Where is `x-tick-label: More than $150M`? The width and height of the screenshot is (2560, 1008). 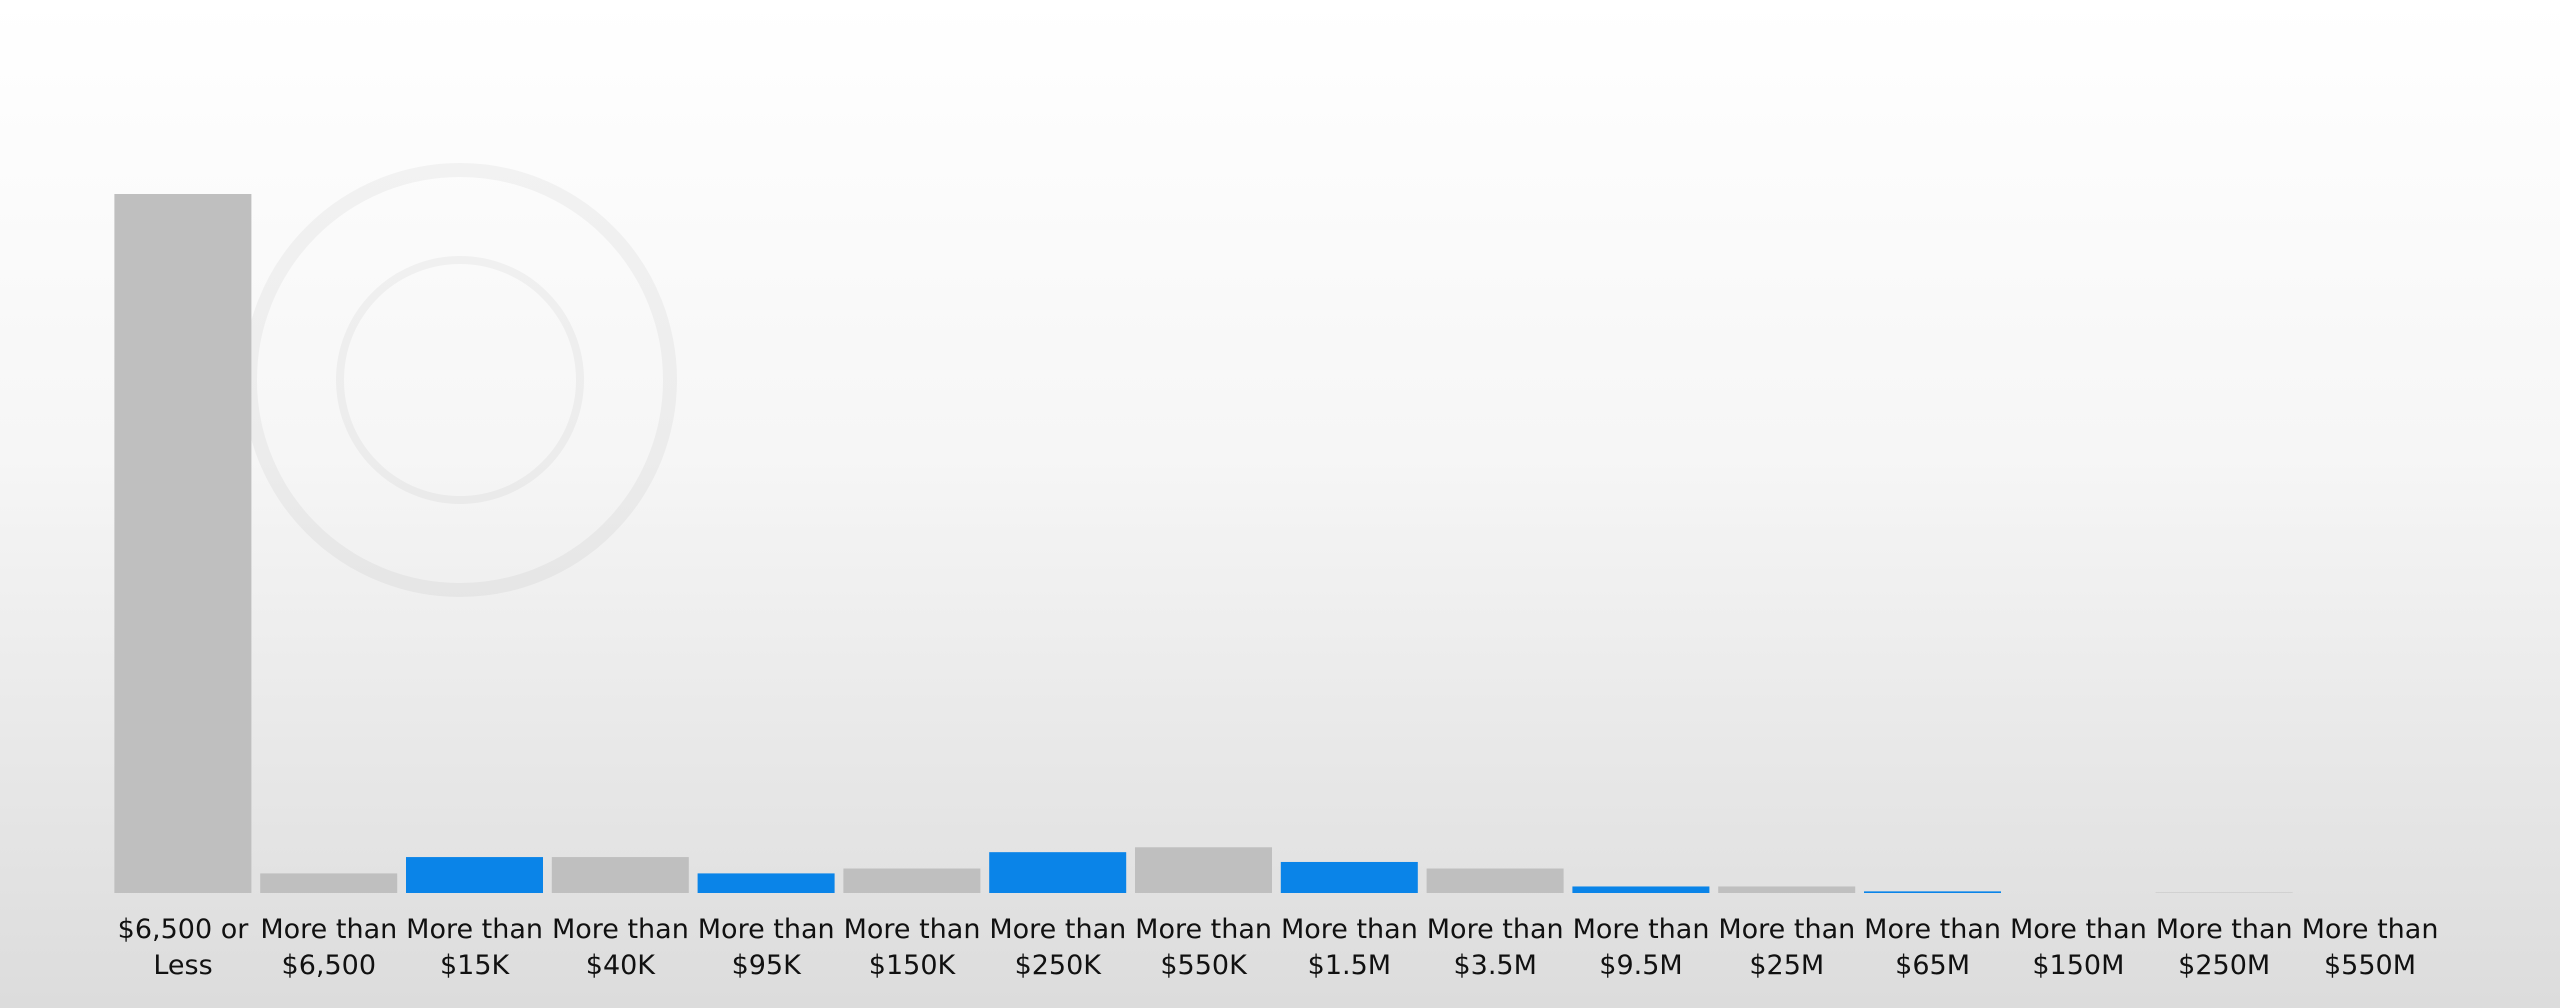 x-tick-label: More than $150M is located at coordinates (2078, 947).